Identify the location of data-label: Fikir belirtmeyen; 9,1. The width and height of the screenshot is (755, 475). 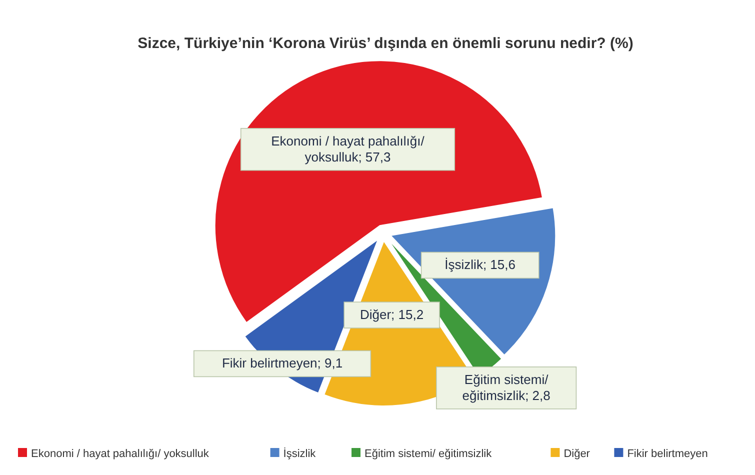
(282, 363).